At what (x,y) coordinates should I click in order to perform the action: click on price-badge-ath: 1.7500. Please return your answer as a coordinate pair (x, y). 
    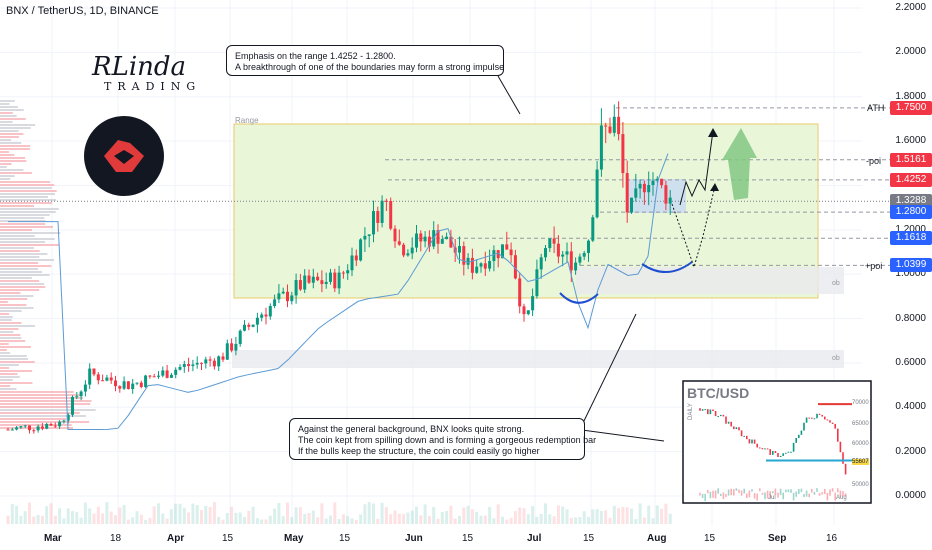
    Looking at the image, I should click on (911, 107).